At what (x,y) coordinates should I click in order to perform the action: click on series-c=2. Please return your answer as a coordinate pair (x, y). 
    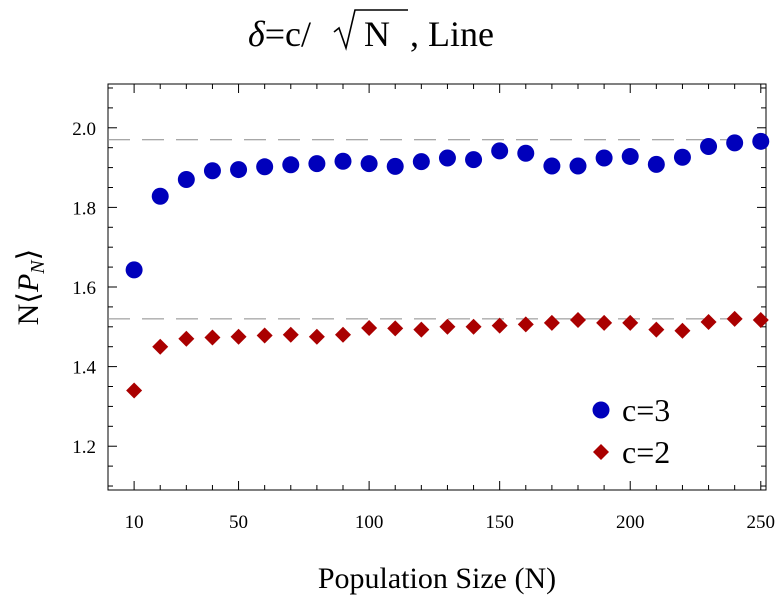
    Looking at the image, I should click on (447, 354).